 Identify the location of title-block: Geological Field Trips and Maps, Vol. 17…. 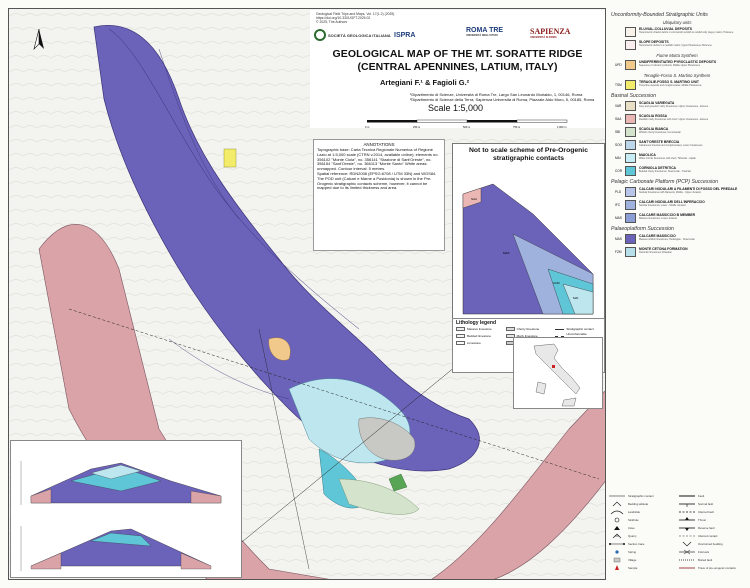
(457, 69).